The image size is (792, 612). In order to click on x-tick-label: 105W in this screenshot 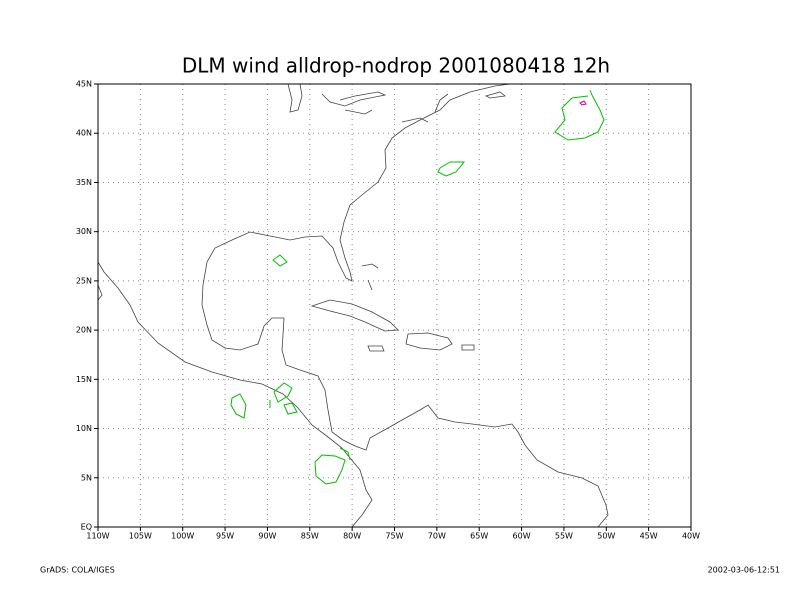, I will do `click(140, 536)`.